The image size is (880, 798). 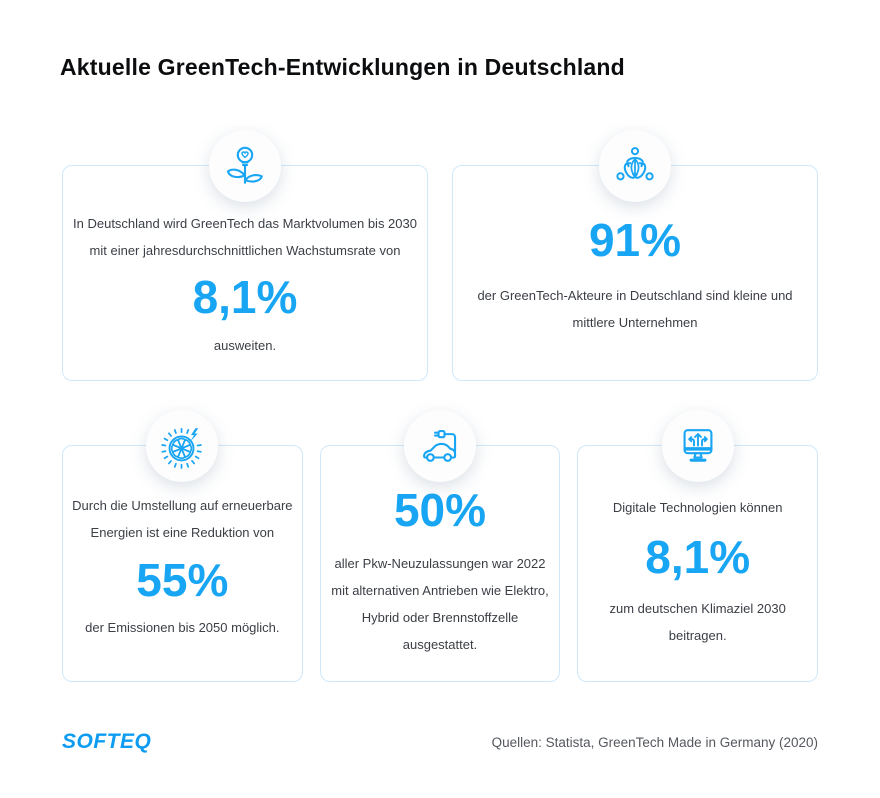 What do you see at coordinates (107, 741) in the screenshot?
I see `softeq-logo: SOFTEQ` at bounding box center [107, 741].